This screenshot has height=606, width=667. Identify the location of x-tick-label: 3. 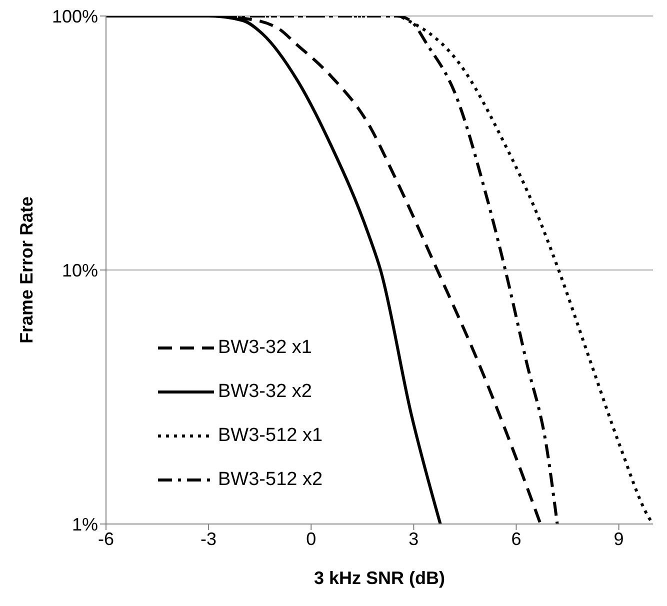
(413, 538).